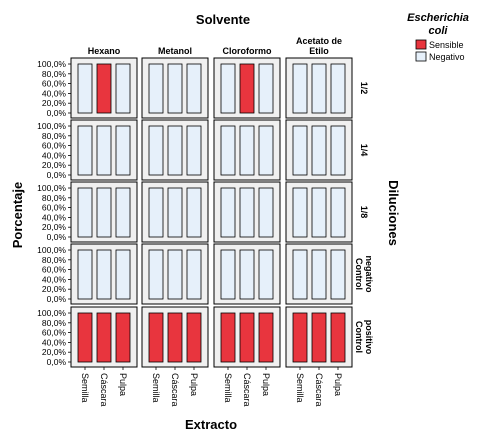 The image size is (486, 445). Describe the element at coordinates (247, 150) in the screenshot. I see `panel-1-4-cloroformo` at that location.